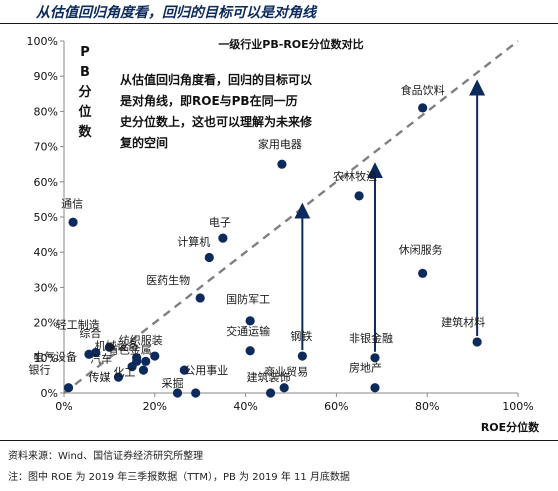 The height and width of the screenshot is (491, 558). Describe the element at coordinates (421, 249) in the screenshot. I see `point-label: 休闲服务` at that location.